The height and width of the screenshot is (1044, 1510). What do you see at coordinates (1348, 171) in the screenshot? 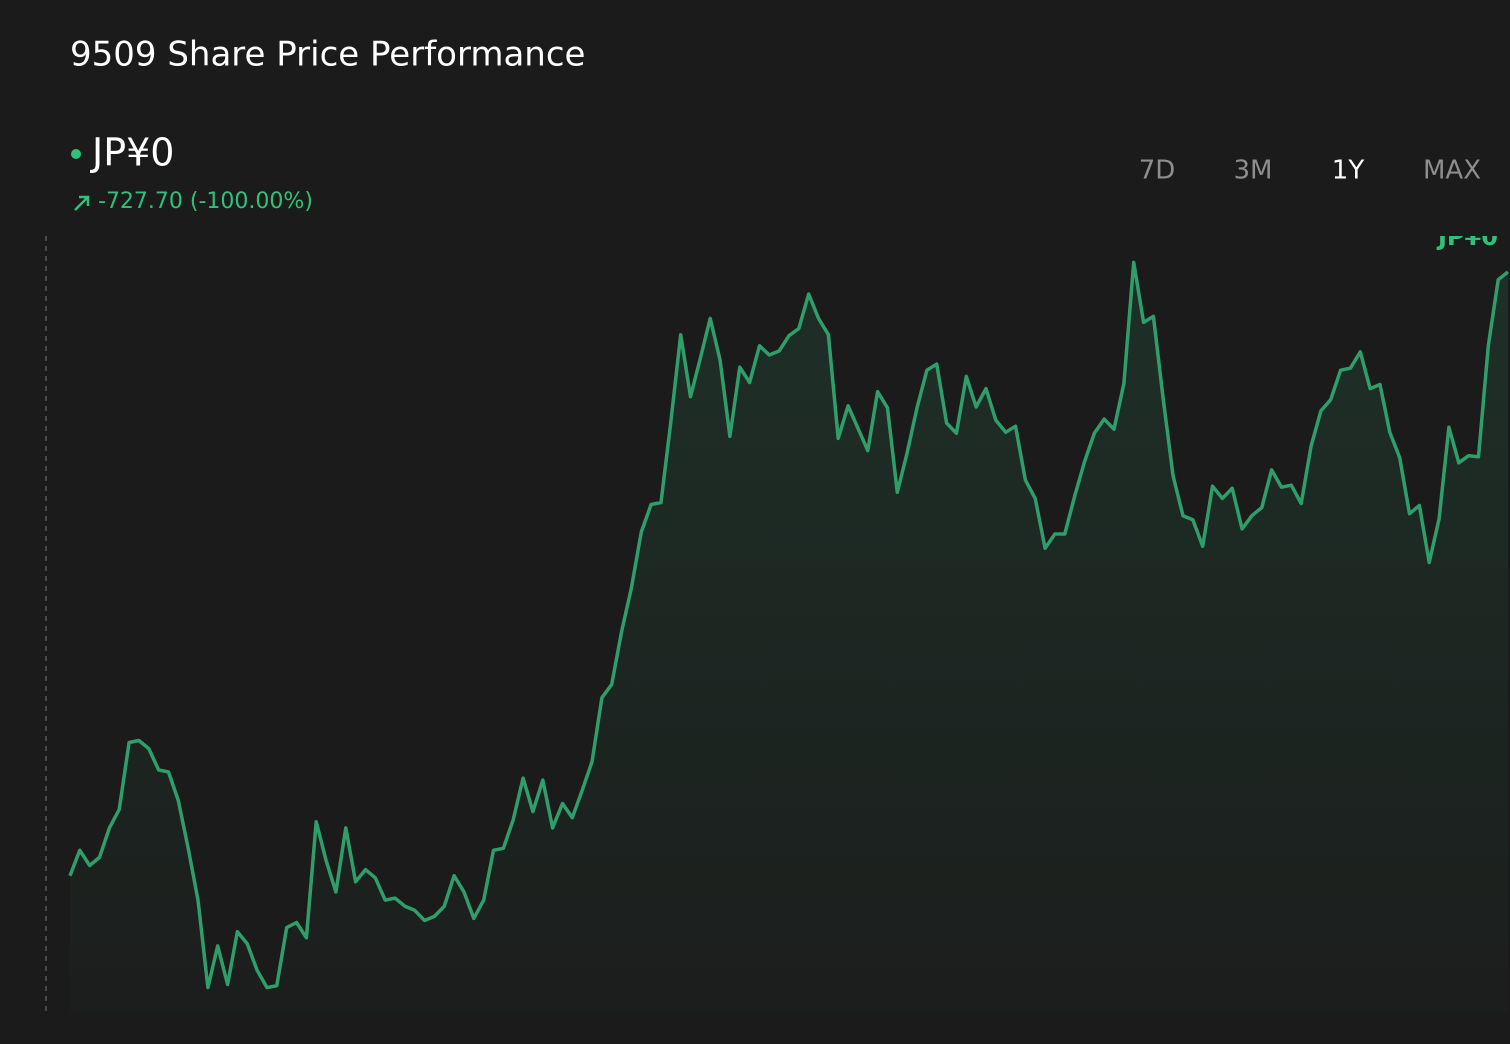
I see `range-button: 1Y` at bounding box center [1348, 171].